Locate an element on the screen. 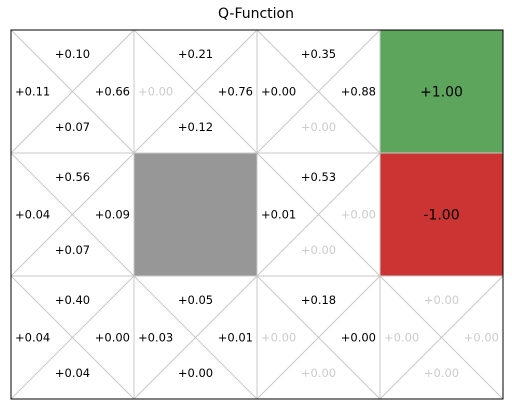 This screenshot has height=408, width=512. cell-r1-c0-q-right: +0.09 is located at coordinates (112, 215).